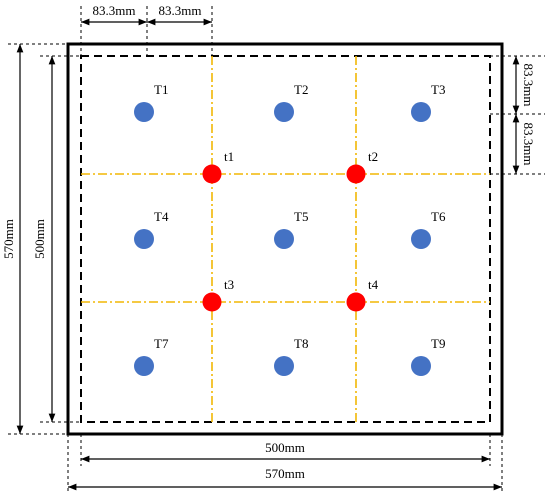 Image resolution: width=550 pixels, height=498 pixels. I want to click on sensor-label: T9, so click(438, 343).